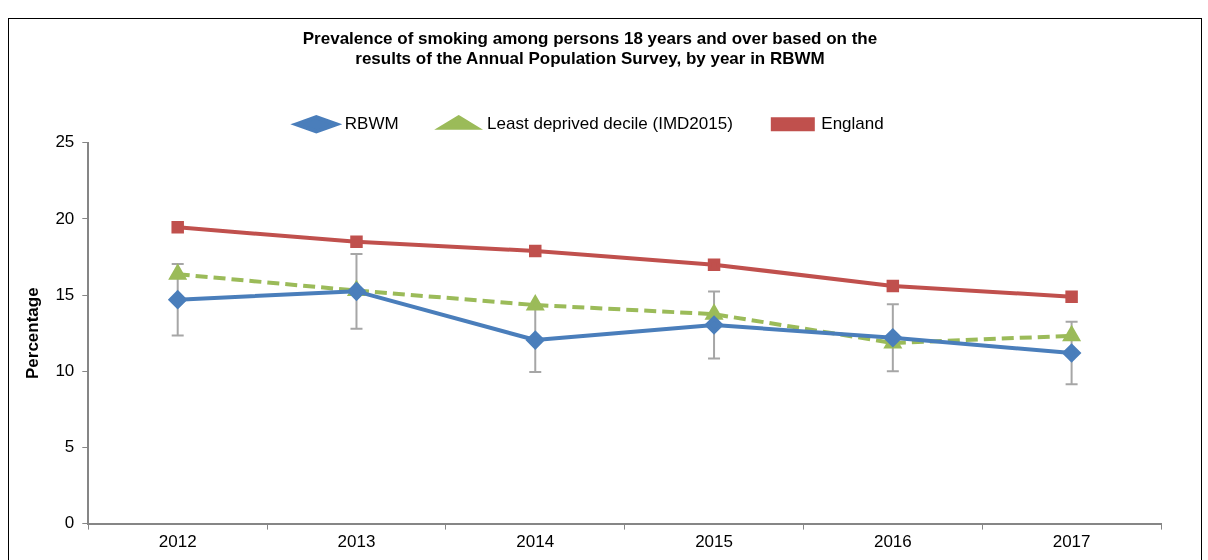  What do you see at coordinates (65, 142) in the screenshot?
I see `y-tick-label: 25` at bounding box center [65, 142].